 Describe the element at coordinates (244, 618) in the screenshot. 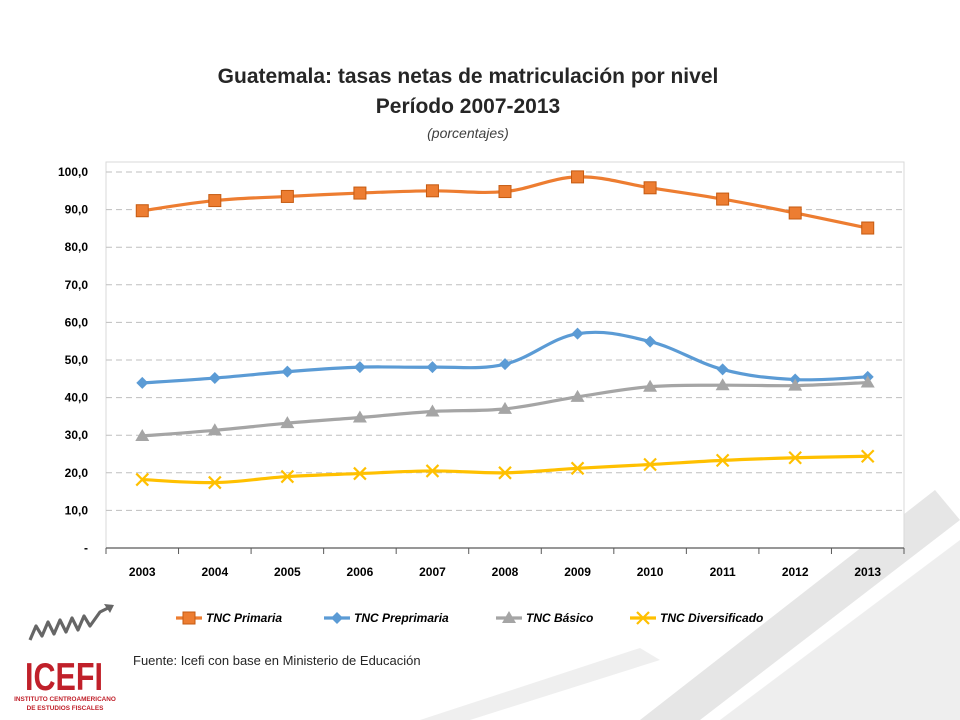

I see `legend-label: TNC Primaria` at that location.